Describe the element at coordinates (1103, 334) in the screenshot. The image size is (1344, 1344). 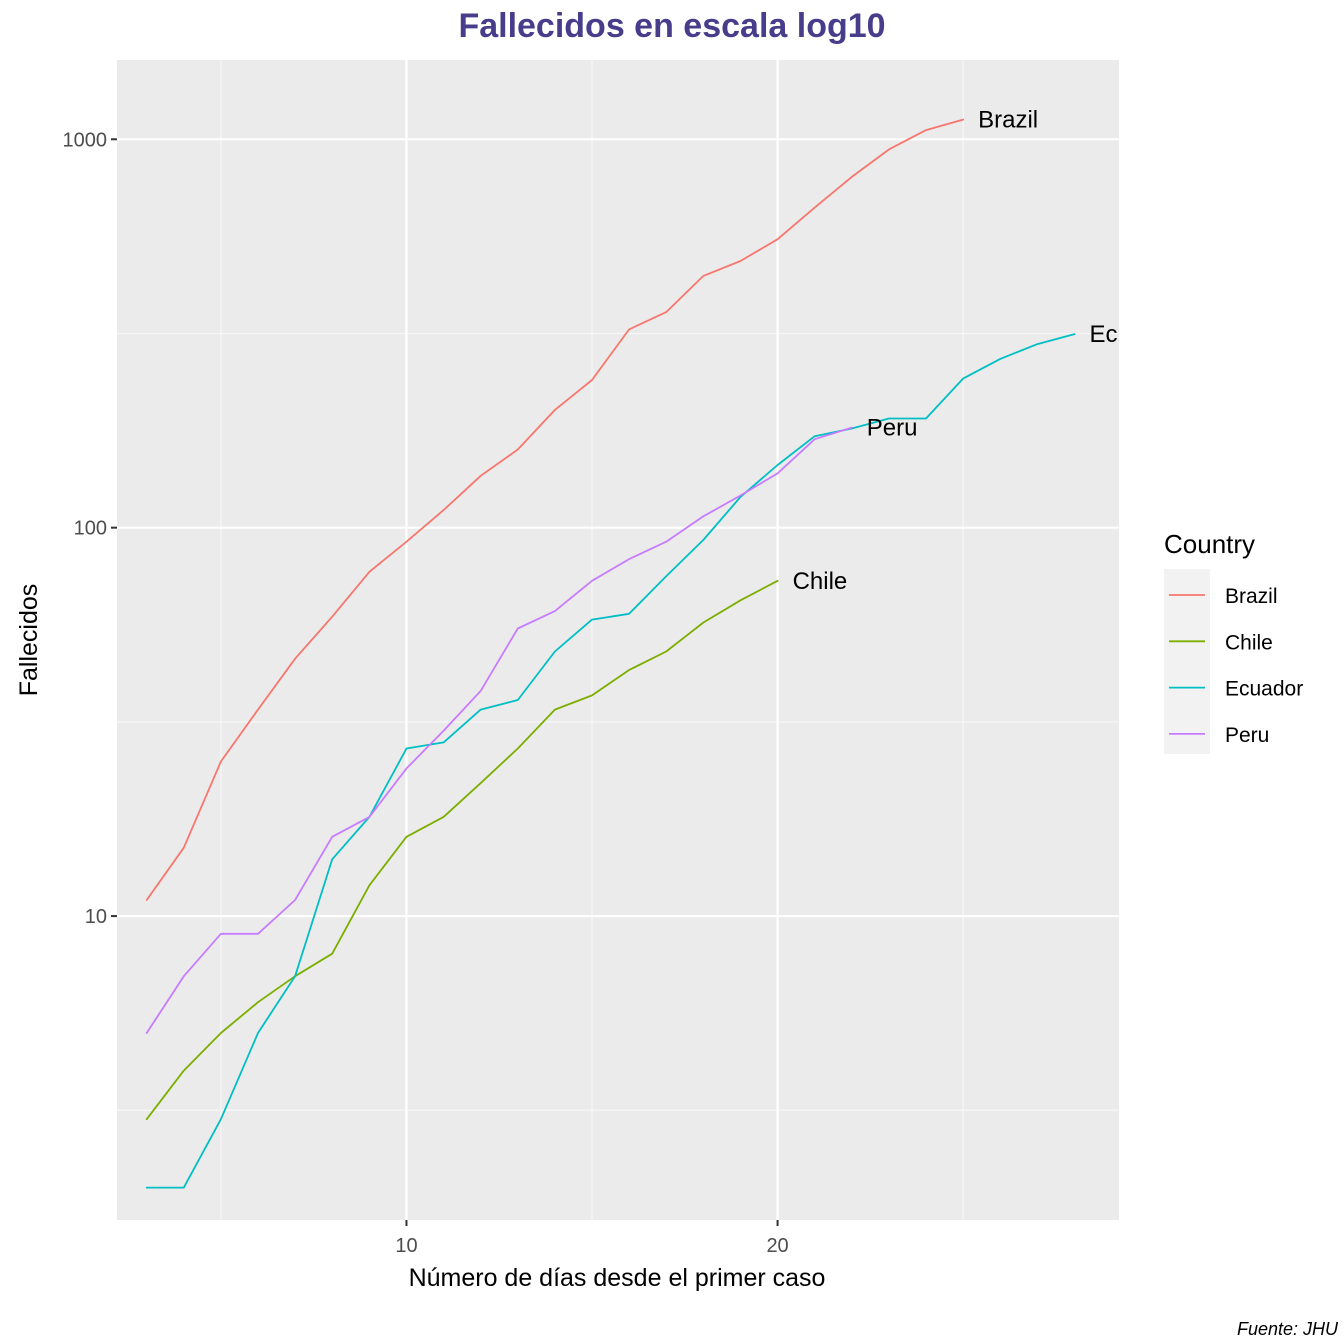
I see `end-label-ecuador: Ec` at that location.